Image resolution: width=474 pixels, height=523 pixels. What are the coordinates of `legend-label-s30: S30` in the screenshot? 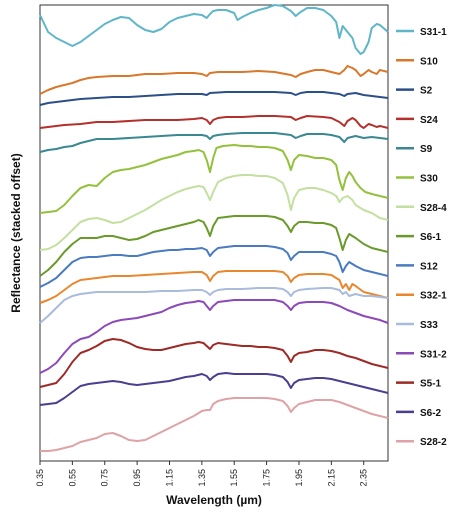 It's located at (429, 179).